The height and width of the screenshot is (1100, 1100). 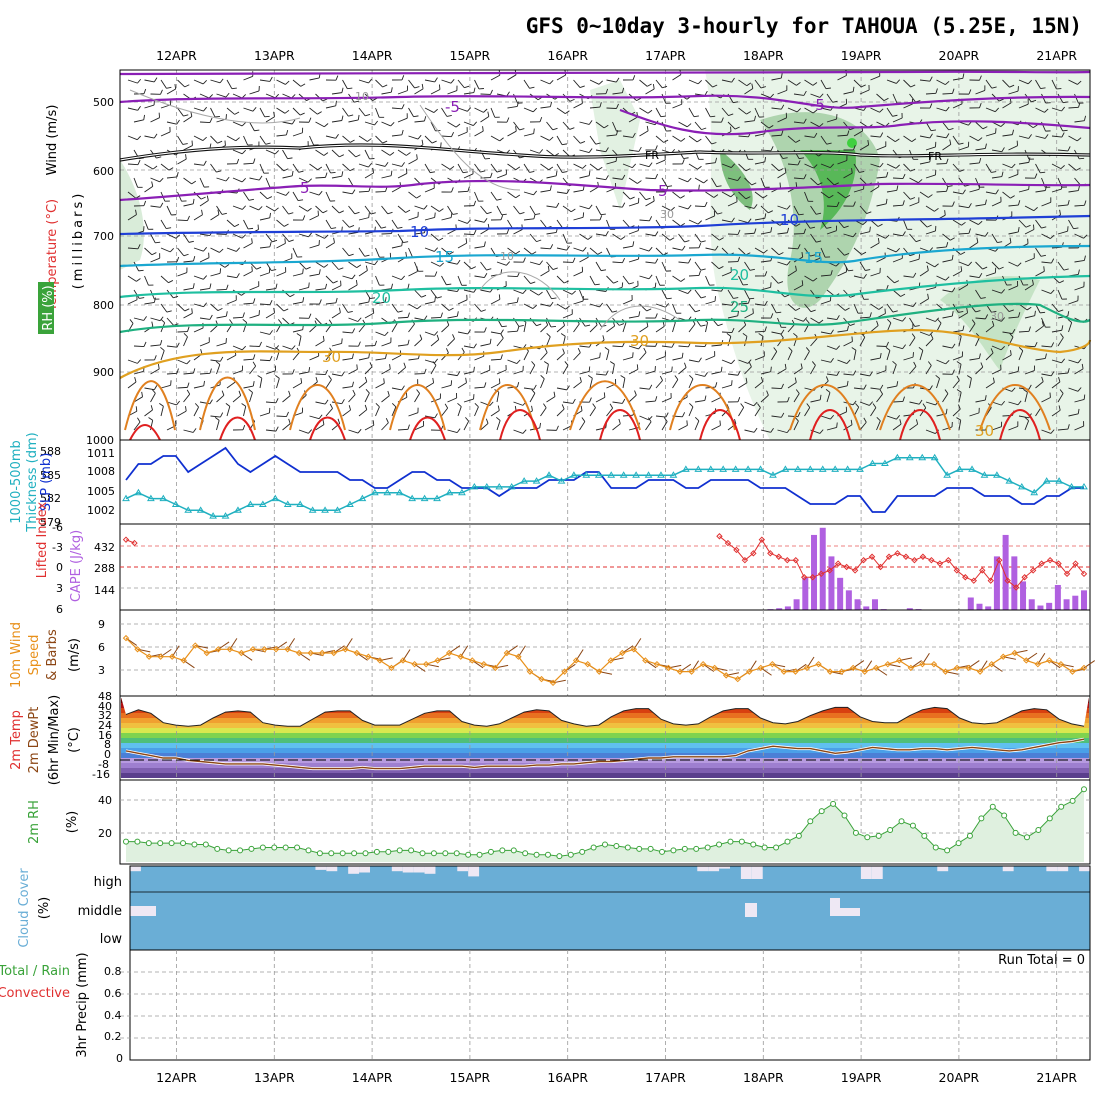 I want to click on cape-bar, so click(x=1023, y=595).